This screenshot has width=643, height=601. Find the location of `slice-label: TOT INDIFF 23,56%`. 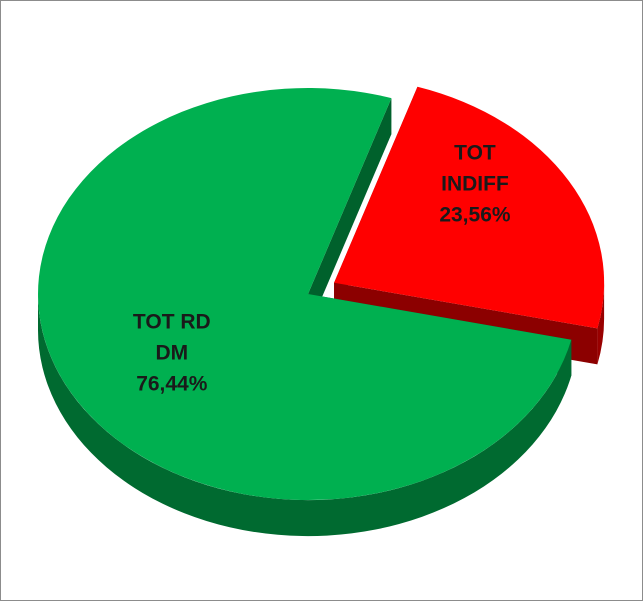

slice-label: TOT INDIFF 23,56% is located at coordinates (475, 183).